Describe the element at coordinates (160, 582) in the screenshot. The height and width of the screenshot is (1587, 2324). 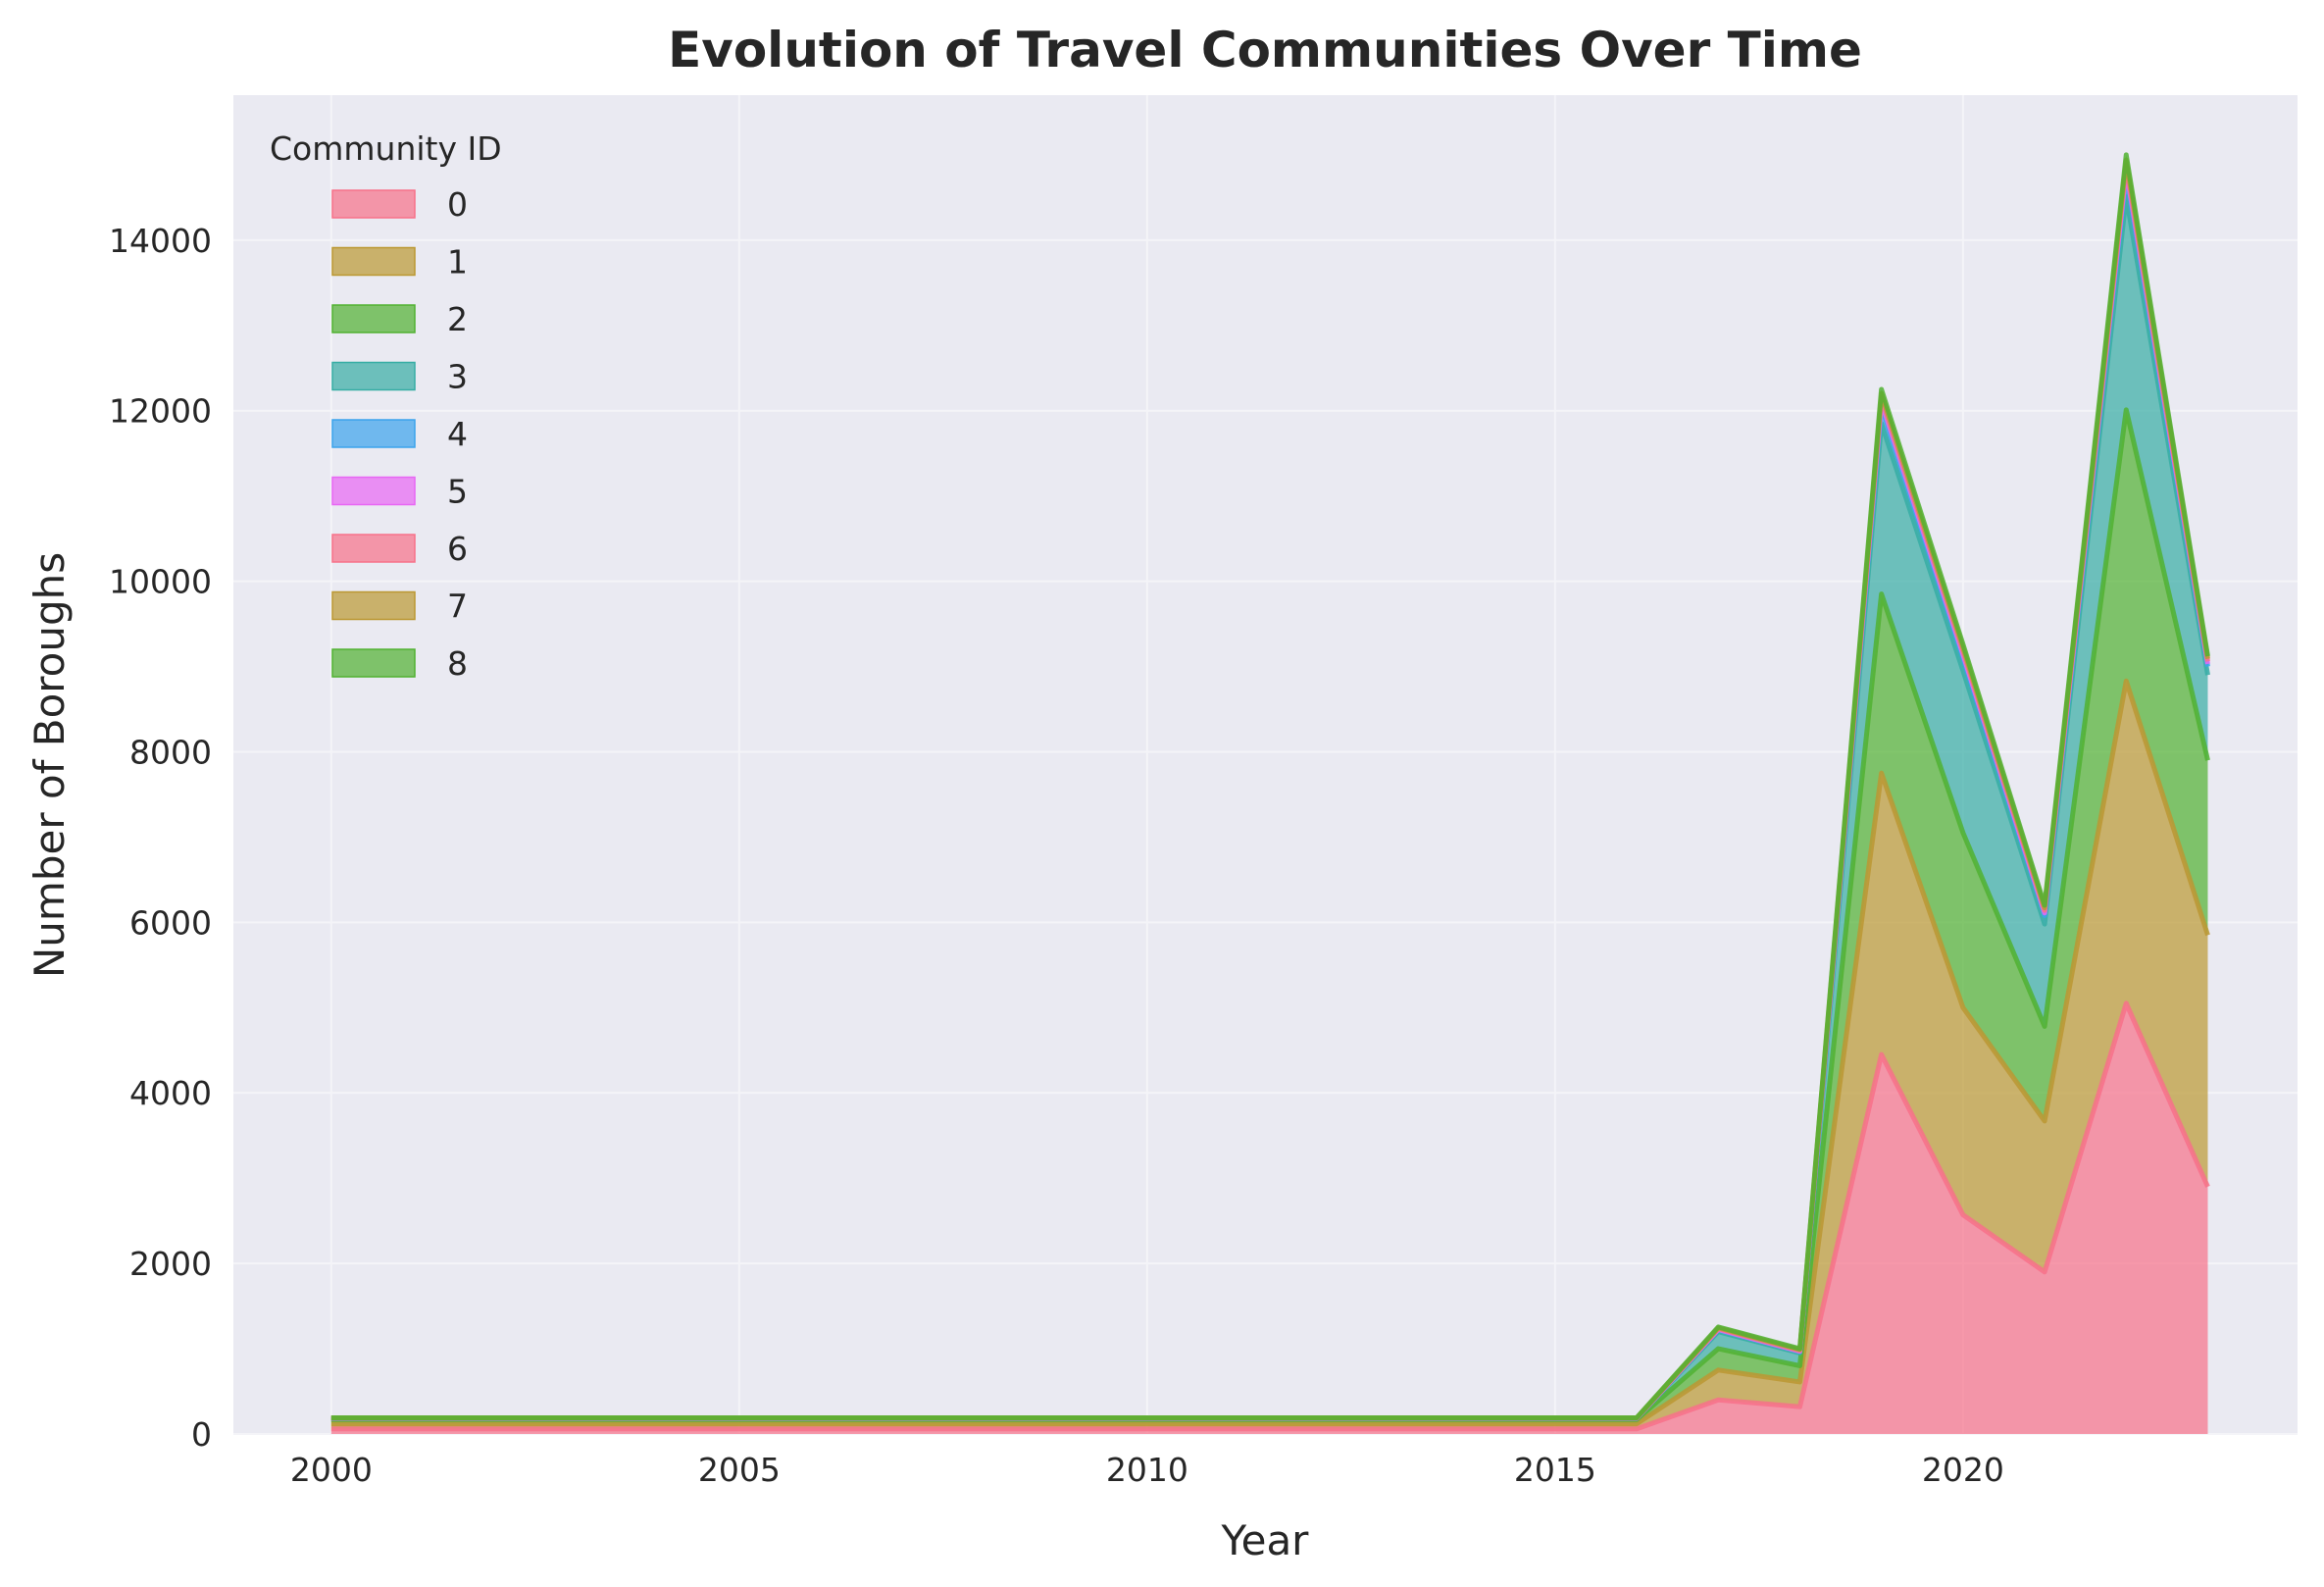
I see `y-tick-label: 10000` at that location.